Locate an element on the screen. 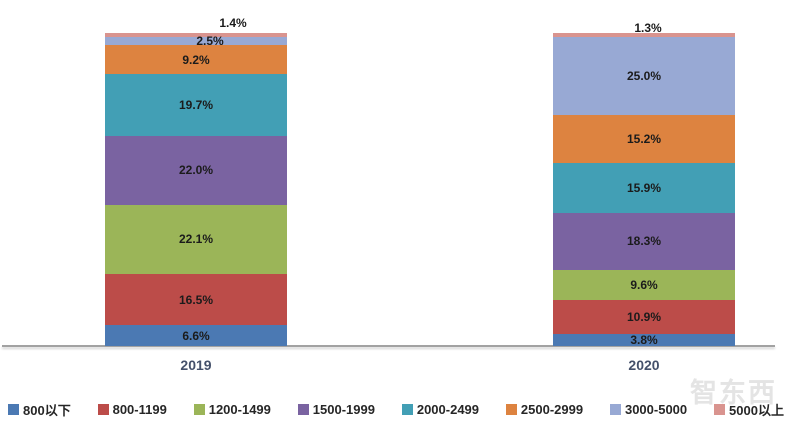 The height and width of the screenshot is (431, 800). segment-value-label: 6.6% is located at coordinates (196, 335).